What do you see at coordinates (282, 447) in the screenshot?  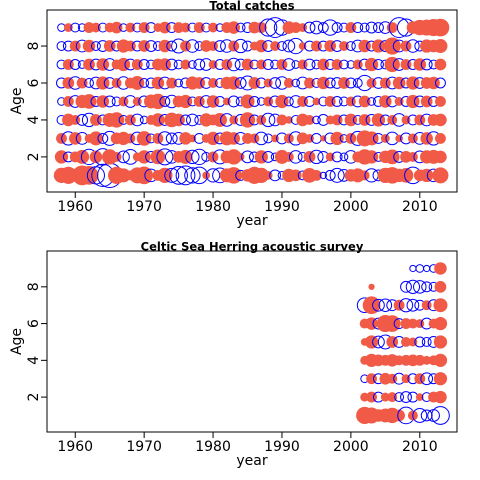 I see `x-tick-label: 1990` at bounding box center [282, 447].